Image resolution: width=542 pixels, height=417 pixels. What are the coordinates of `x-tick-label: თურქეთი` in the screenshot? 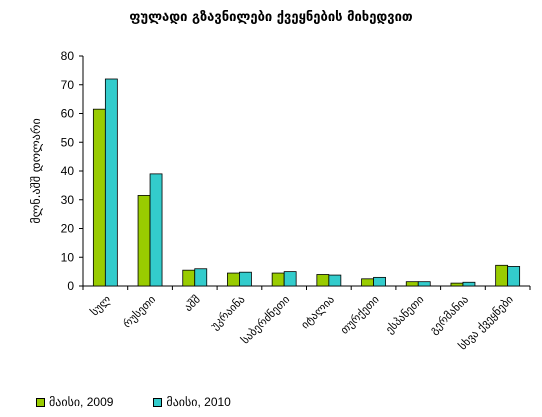 It's located at (360, 315).